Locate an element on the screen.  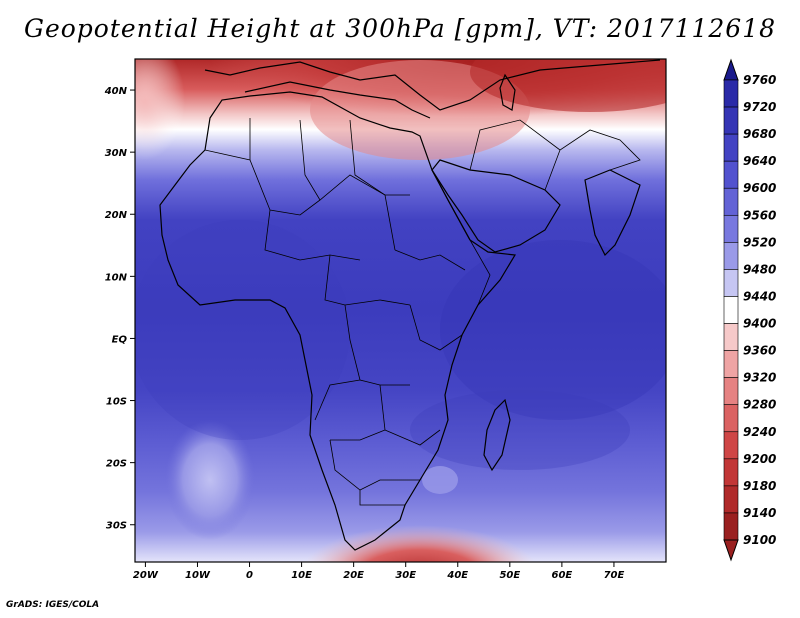
colorbar-label: 9280 is located at coordinates (759, 405).